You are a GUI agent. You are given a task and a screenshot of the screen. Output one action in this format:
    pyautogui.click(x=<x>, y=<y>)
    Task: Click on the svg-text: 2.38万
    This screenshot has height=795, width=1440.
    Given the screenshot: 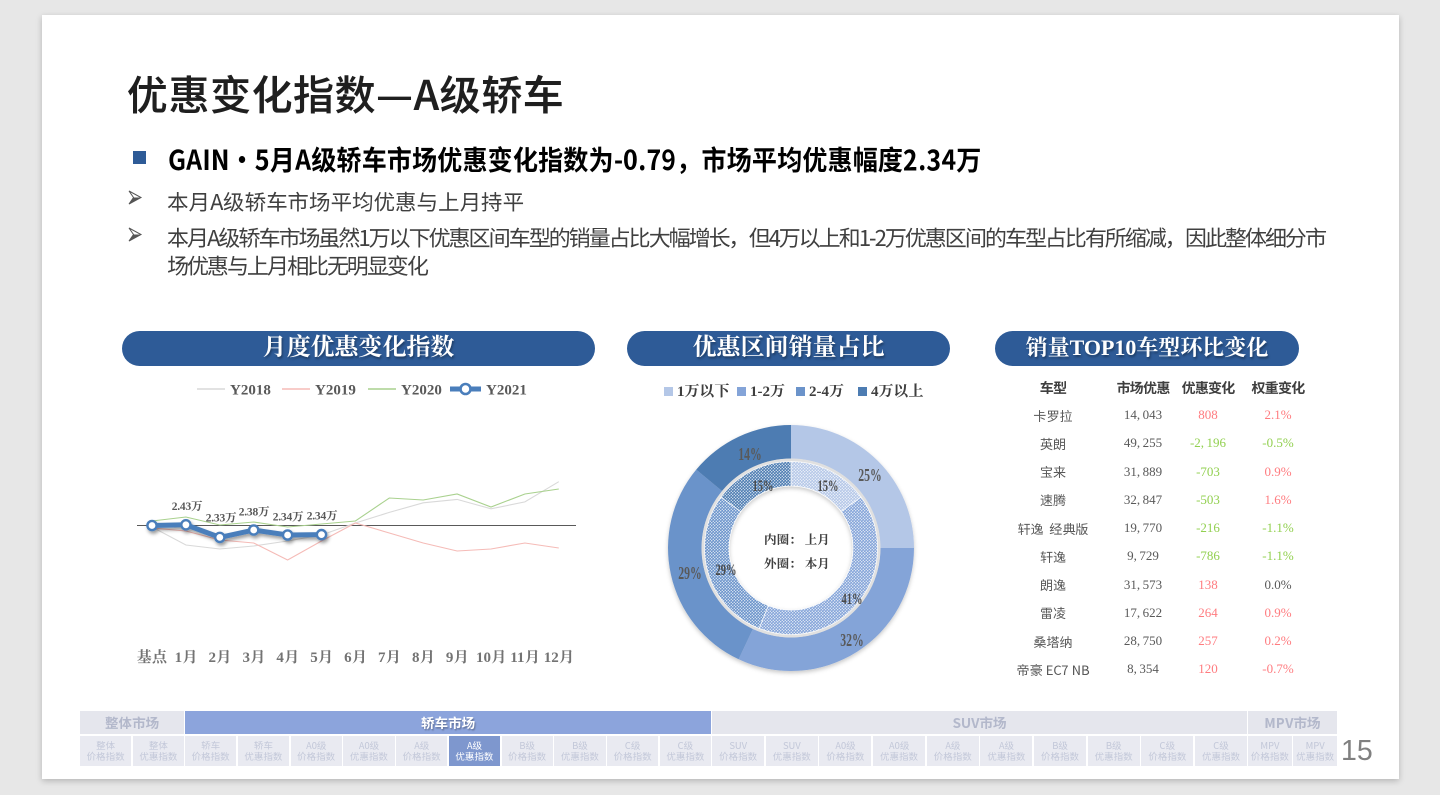 What is the action you would take?
    pyautogui.click(x=254, y=512)
    